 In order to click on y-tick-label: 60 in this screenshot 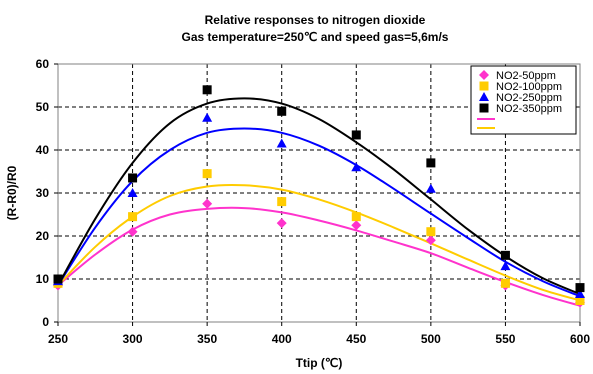, I will do `click(43, 64)`.